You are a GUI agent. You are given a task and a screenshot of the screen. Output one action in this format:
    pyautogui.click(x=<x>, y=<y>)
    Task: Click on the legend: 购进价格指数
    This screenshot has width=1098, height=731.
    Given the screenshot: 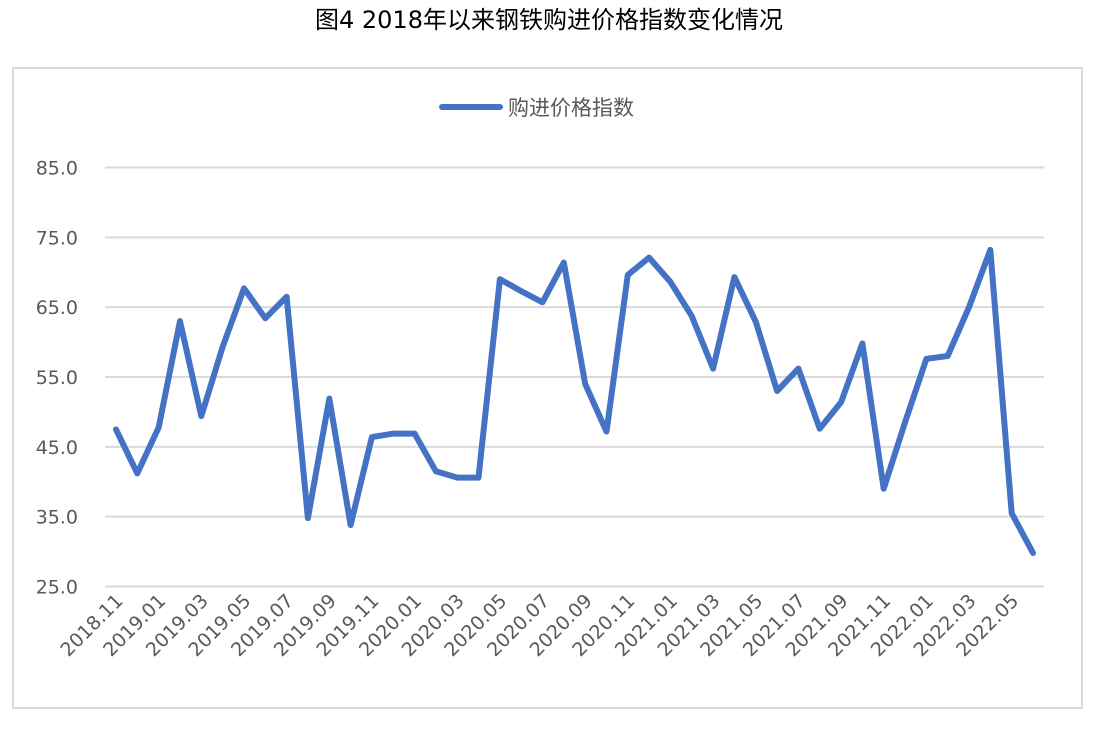 What is the action you would take?
    pyautogui.click(x=536, y=108)
    